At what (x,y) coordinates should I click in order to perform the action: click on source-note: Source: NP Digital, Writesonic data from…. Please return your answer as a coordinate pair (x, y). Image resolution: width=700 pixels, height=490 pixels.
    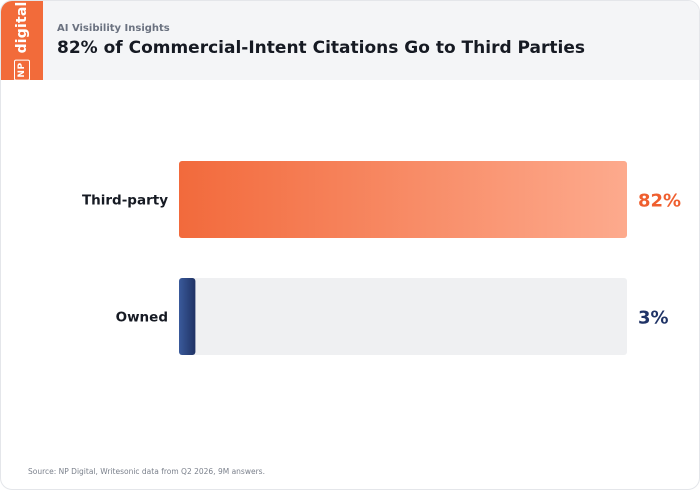
    Looking at the image, I should click on (146, 471).